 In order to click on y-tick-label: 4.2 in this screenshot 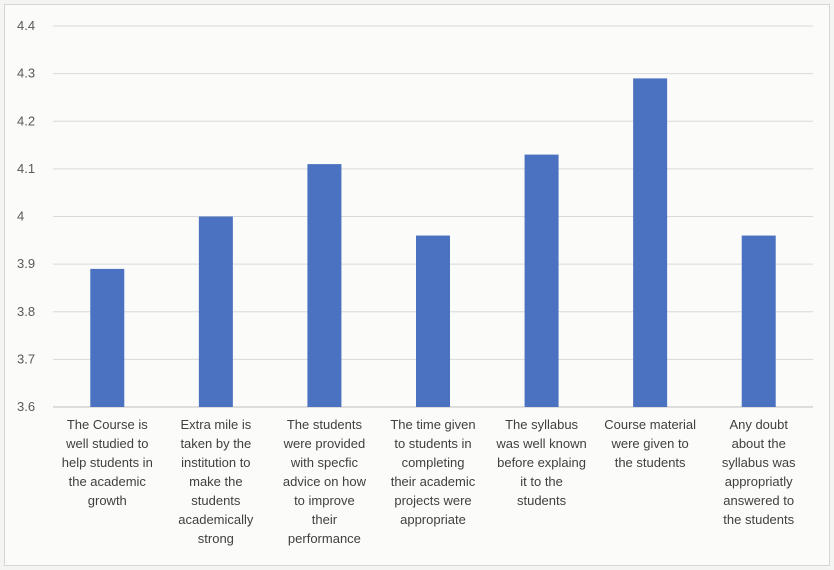, I will do `click(26, 120)`.